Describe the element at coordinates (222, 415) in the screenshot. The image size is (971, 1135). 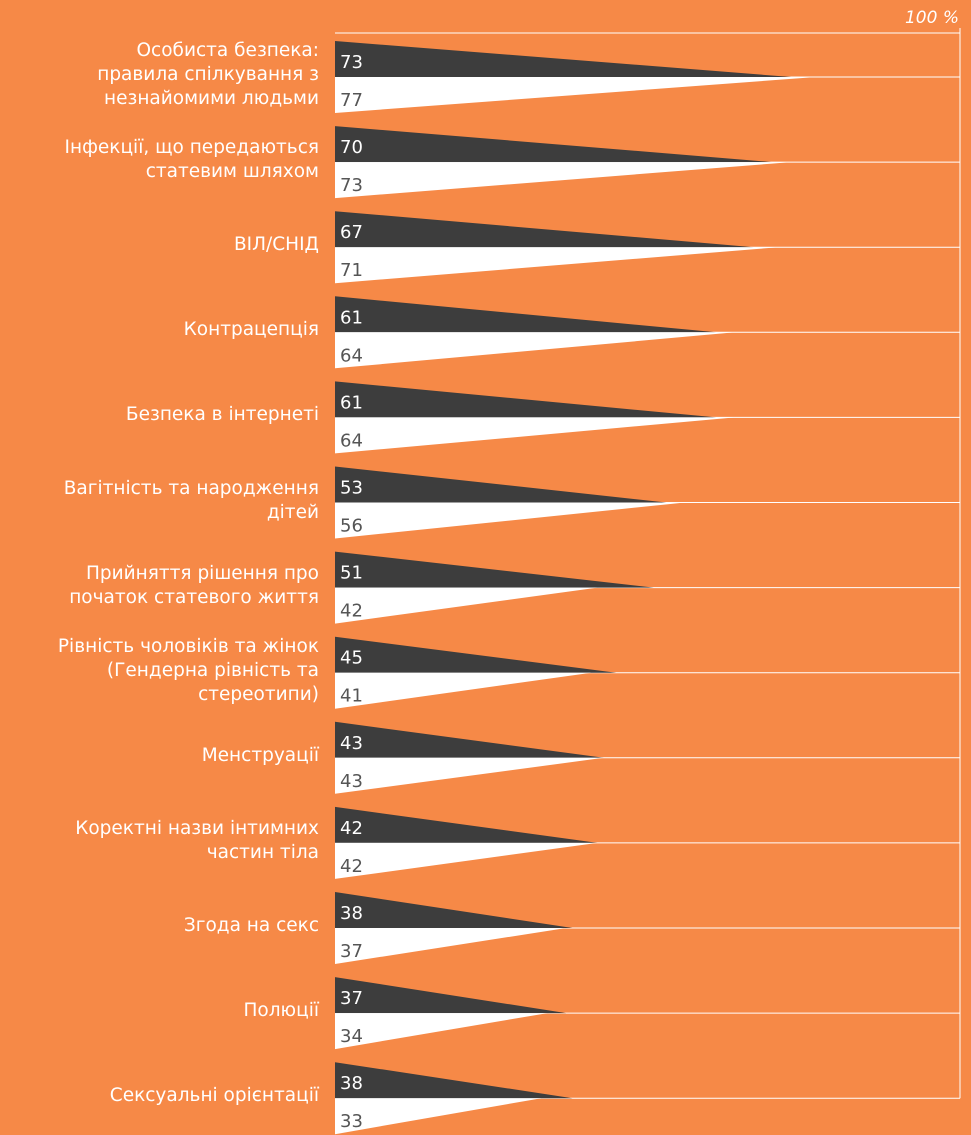
I see `category-label: Безпека в інтернеті` at that location.